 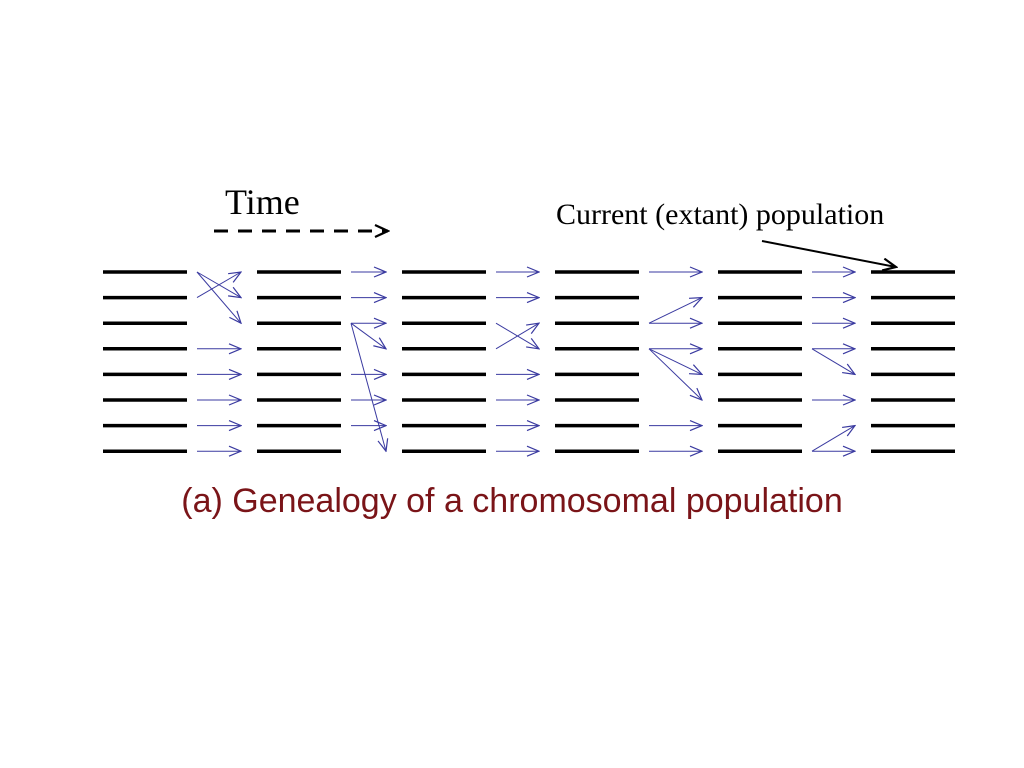 What do you see at coordinates (262, 202) in the screenshot?
I see `time-label: Time` at bounding box center [262, 202].